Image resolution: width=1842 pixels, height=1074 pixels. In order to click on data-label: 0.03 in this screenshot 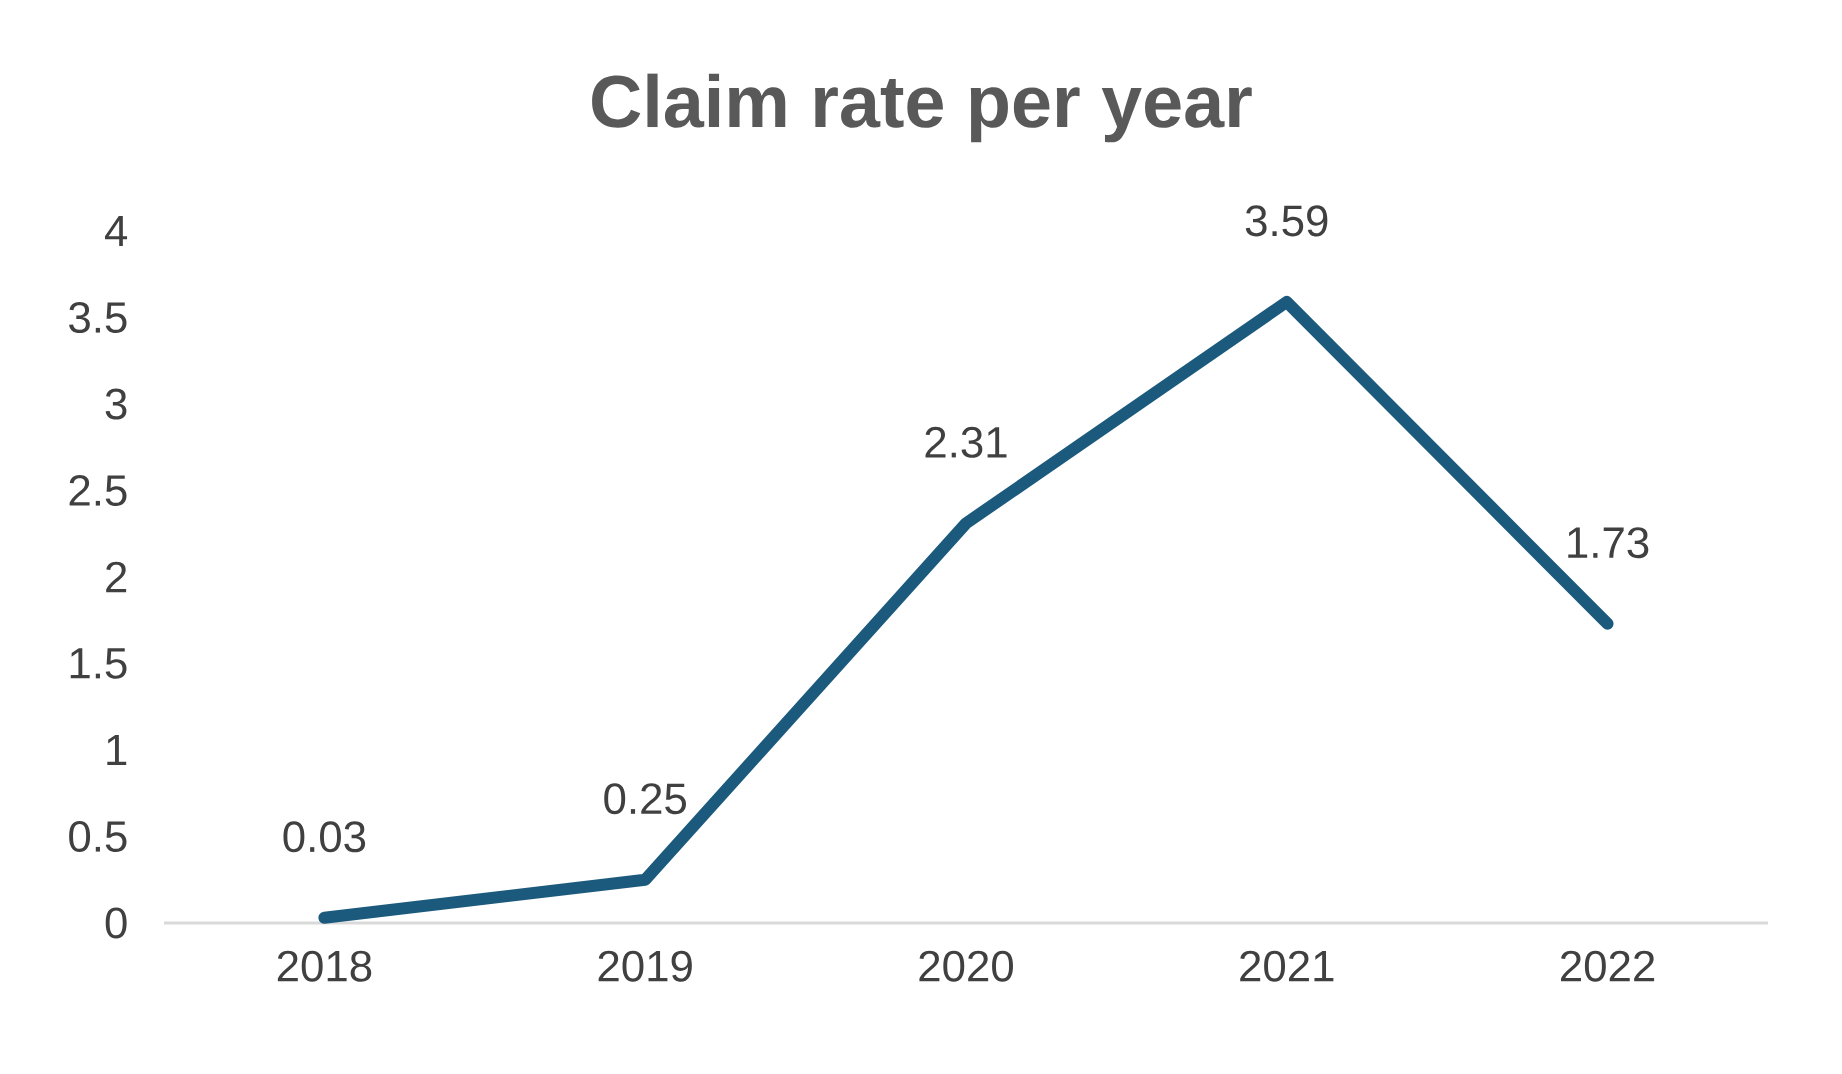, I will do `click(324, 837)`.